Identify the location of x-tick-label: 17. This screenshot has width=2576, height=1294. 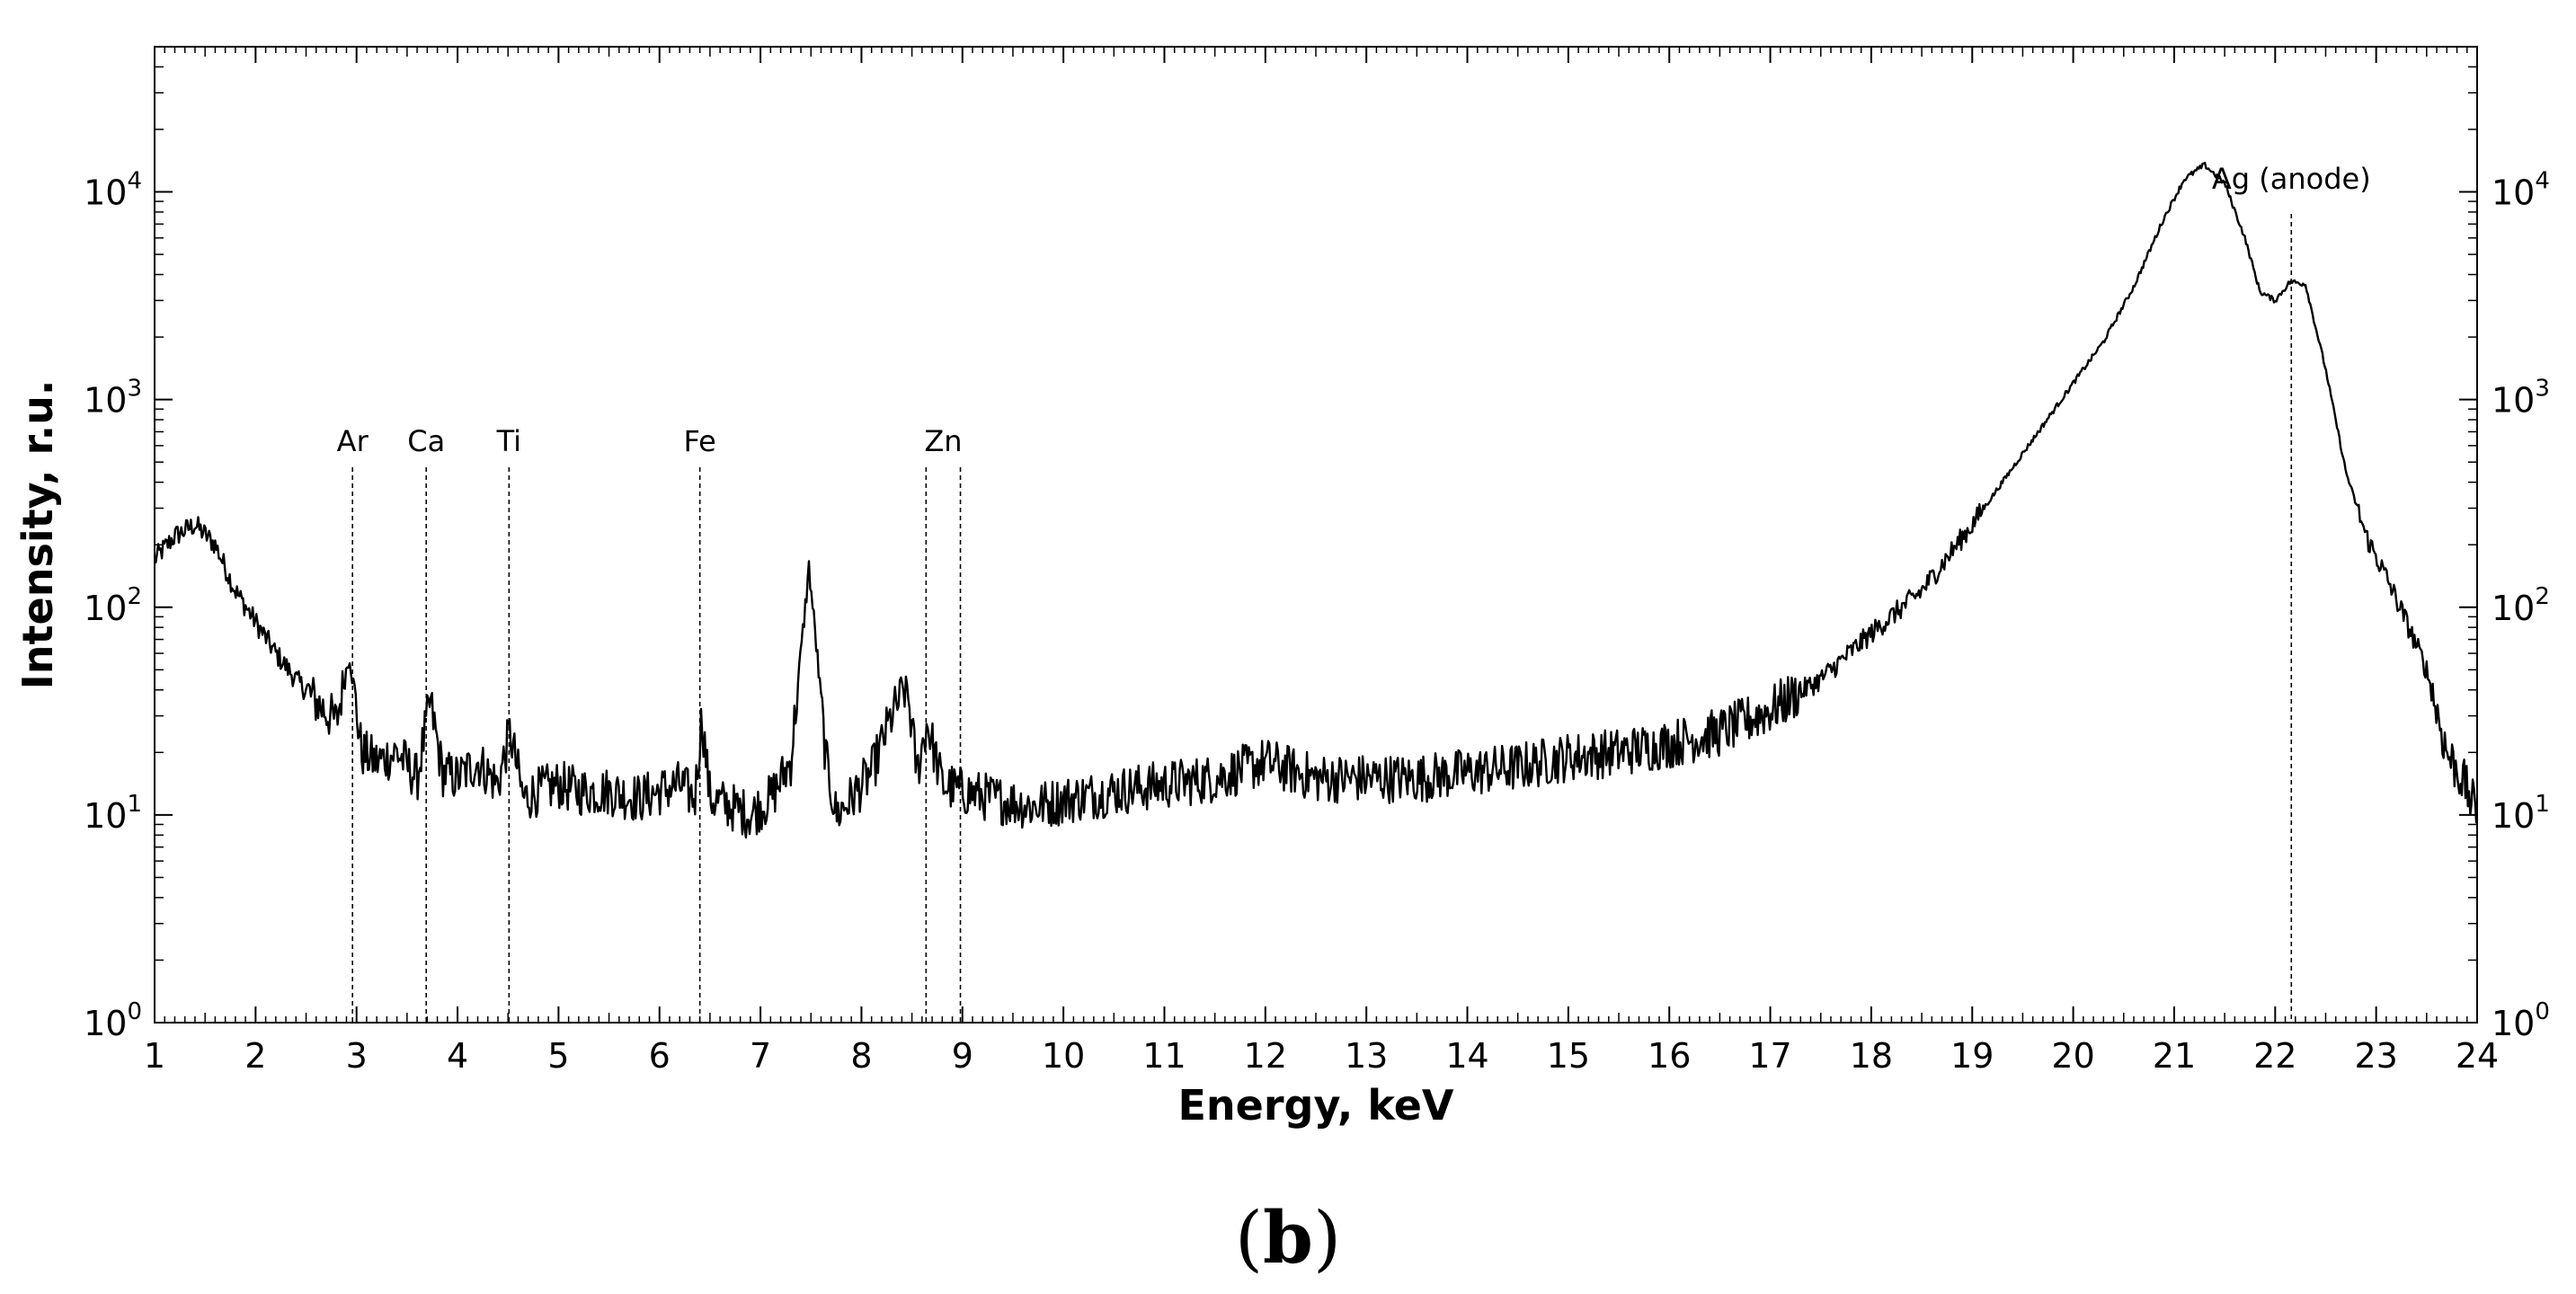
(1769, 1056).